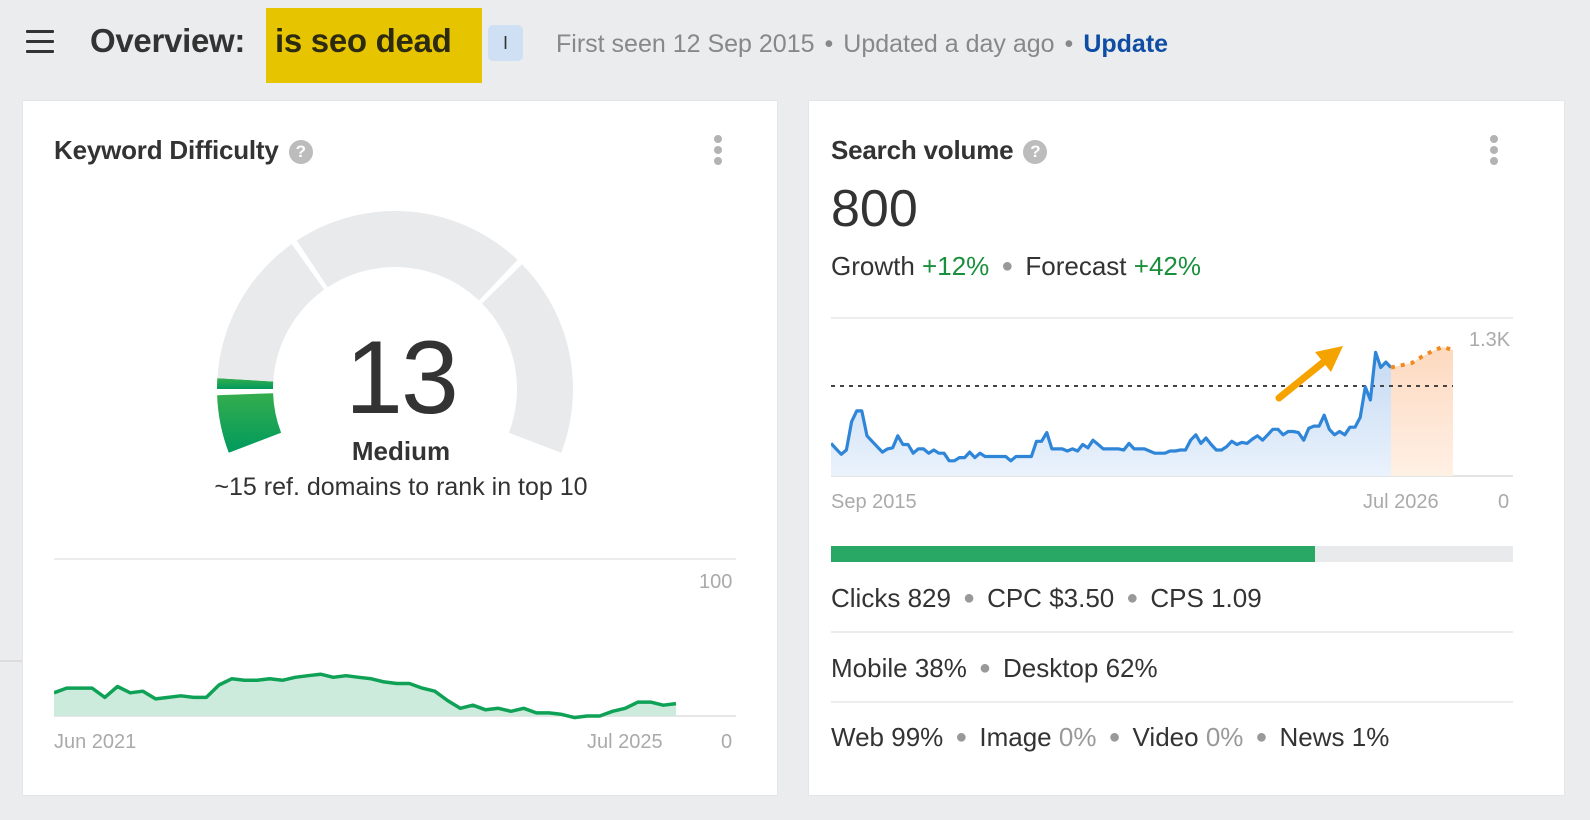  What do you see at coordinates (1490, 340) in the screenshot?
I see `y-axis-max: 1.3K` at bounding box center [1490, 340].